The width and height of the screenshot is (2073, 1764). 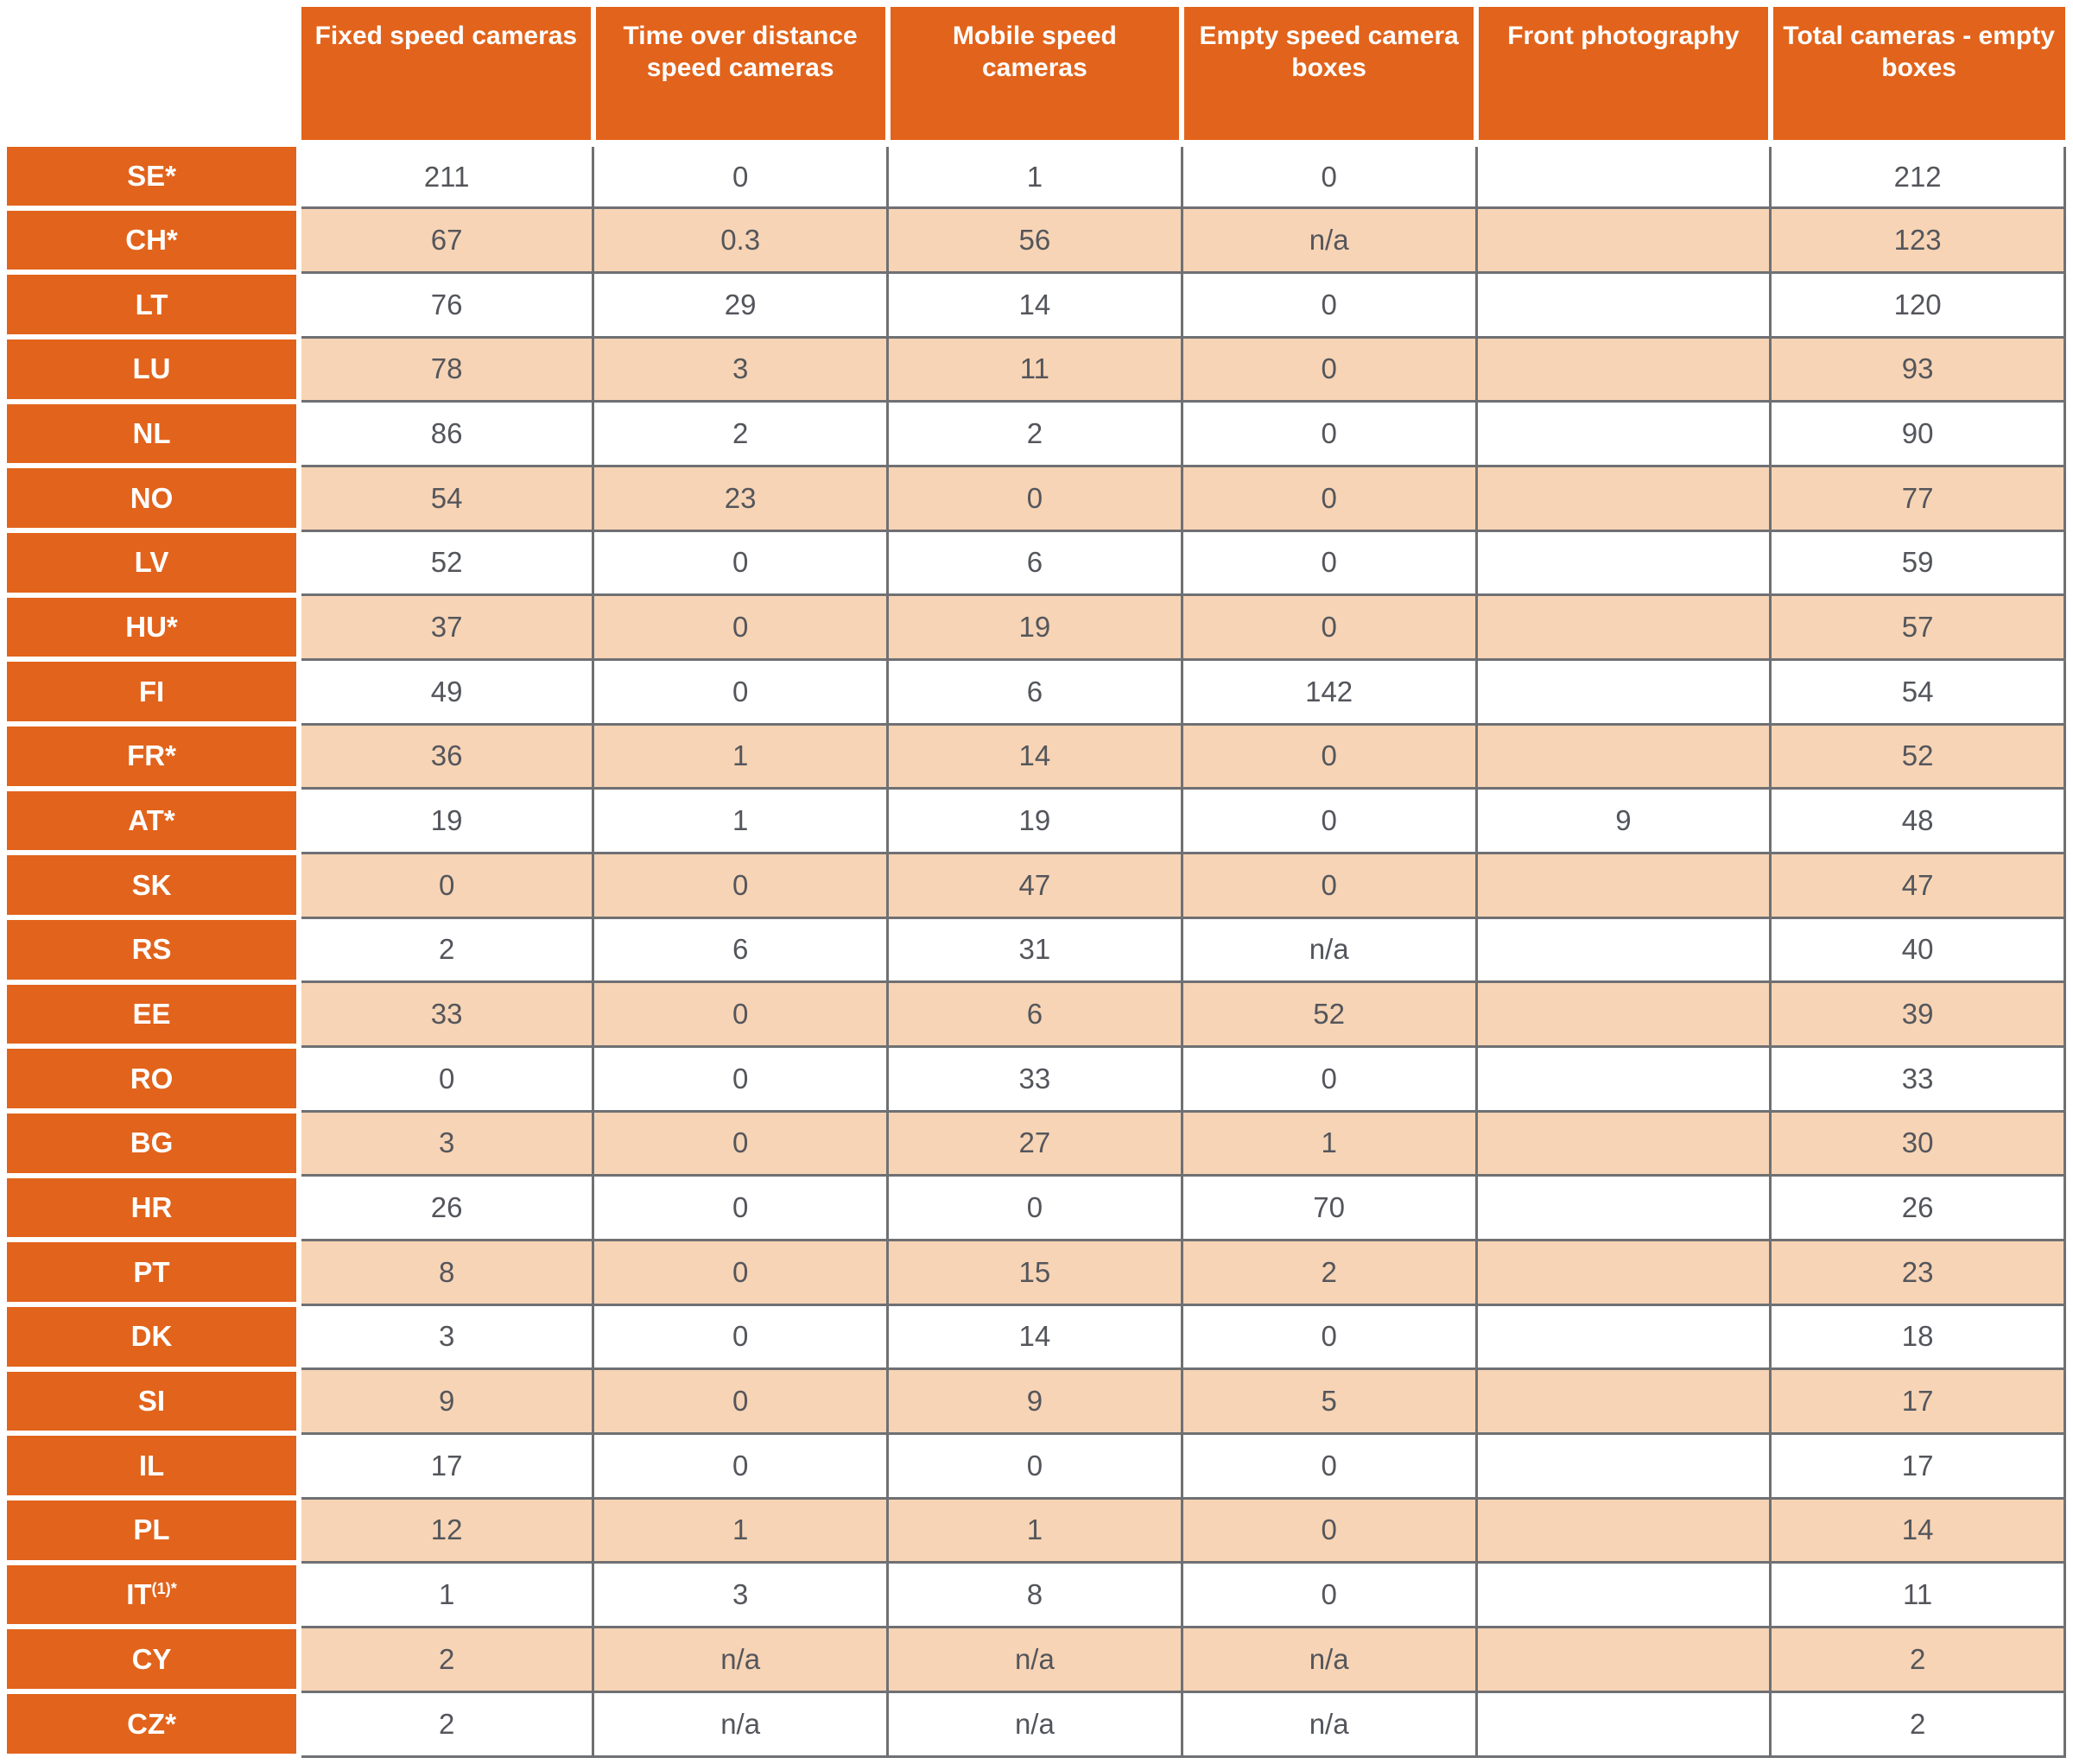 What do you see at coordinates (1036, 370) in the screenshot?
I see `table-row: LU 78 3 11 0 93` at bounding box center [1036, 370].